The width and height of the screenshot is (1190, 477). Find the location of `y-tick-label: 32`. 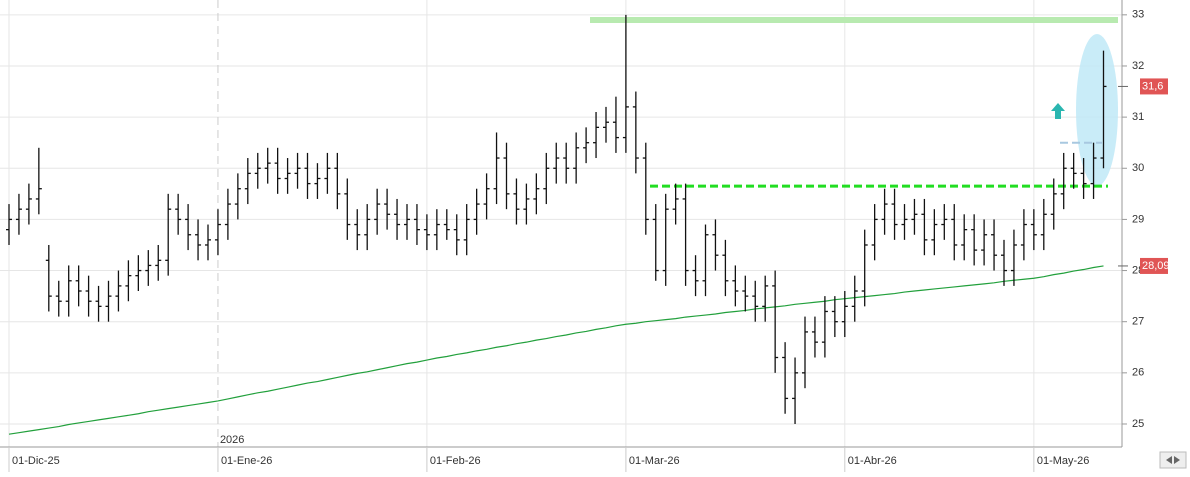

y-tick-label: 32 is located at coordinates (1138, 66).